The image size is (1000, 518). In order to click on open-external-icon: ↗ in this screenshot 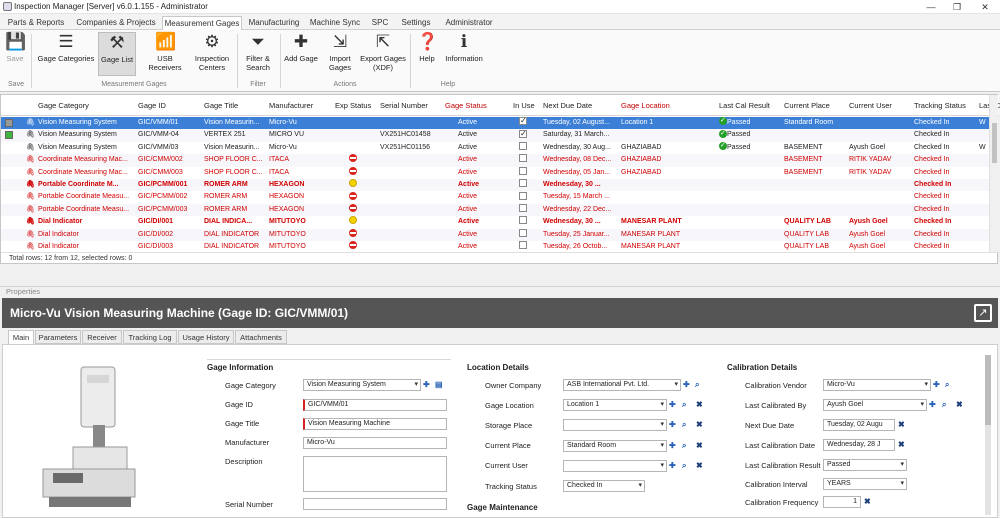, I will do `click(983, 313)`.